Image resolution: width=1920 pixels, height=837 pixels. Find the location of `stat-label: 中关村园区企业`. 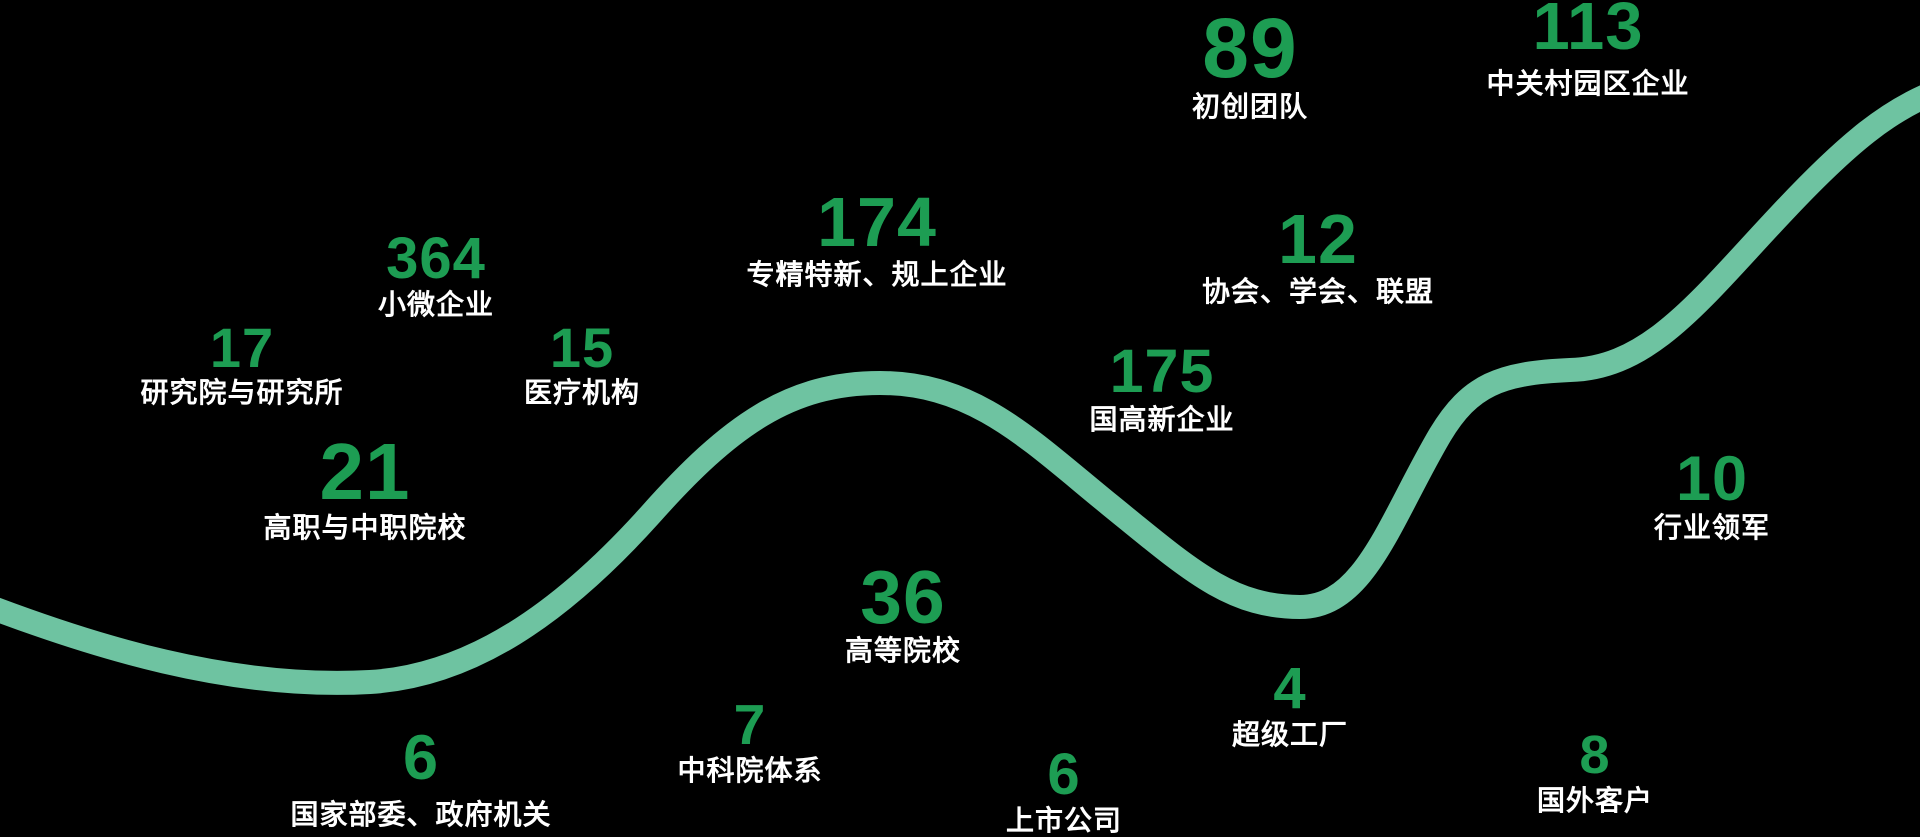

stat-label: 中关村园区企业 is located at coordinates (1588, 83).